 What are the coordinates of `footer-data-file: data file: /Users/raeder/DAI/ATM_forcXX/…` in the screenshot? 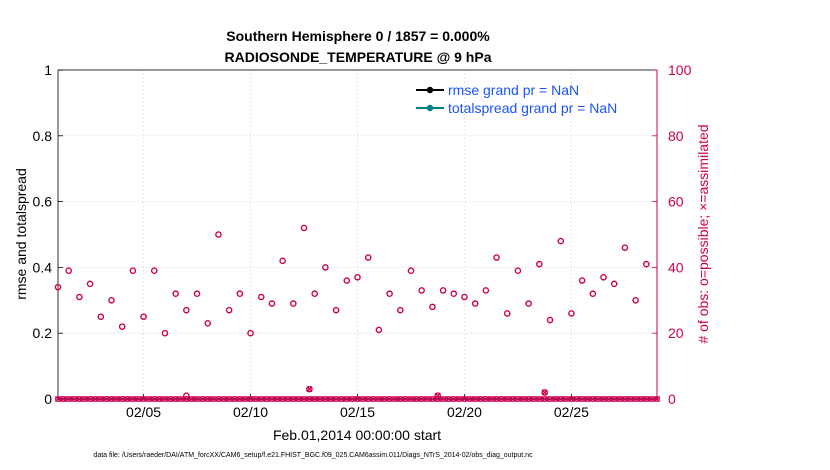 It's located at (313, 455).